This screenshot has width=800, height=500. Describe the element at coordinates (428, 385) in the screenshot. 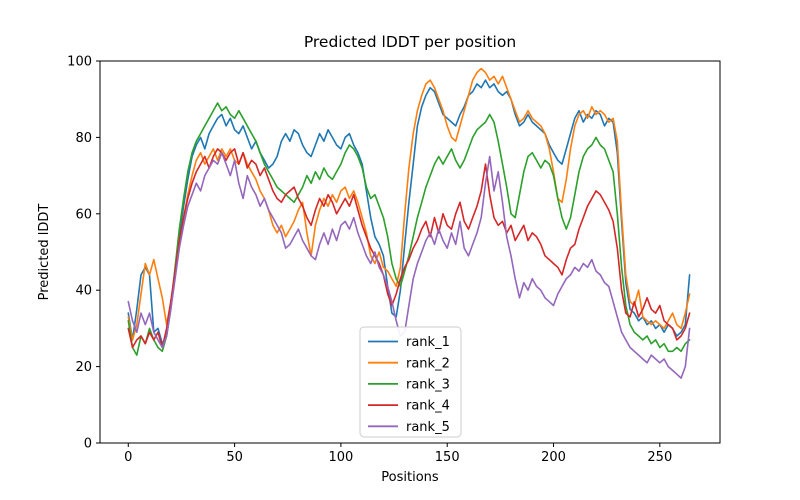

I see `legend-label: rank_3` at that location.